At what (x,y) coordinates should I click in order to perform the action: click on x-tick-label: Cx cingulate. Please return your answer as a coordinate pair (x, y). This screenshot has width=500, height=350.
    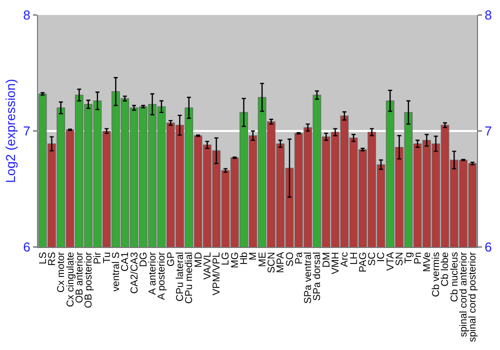
    Looking at the image, I should click on (70, 280).